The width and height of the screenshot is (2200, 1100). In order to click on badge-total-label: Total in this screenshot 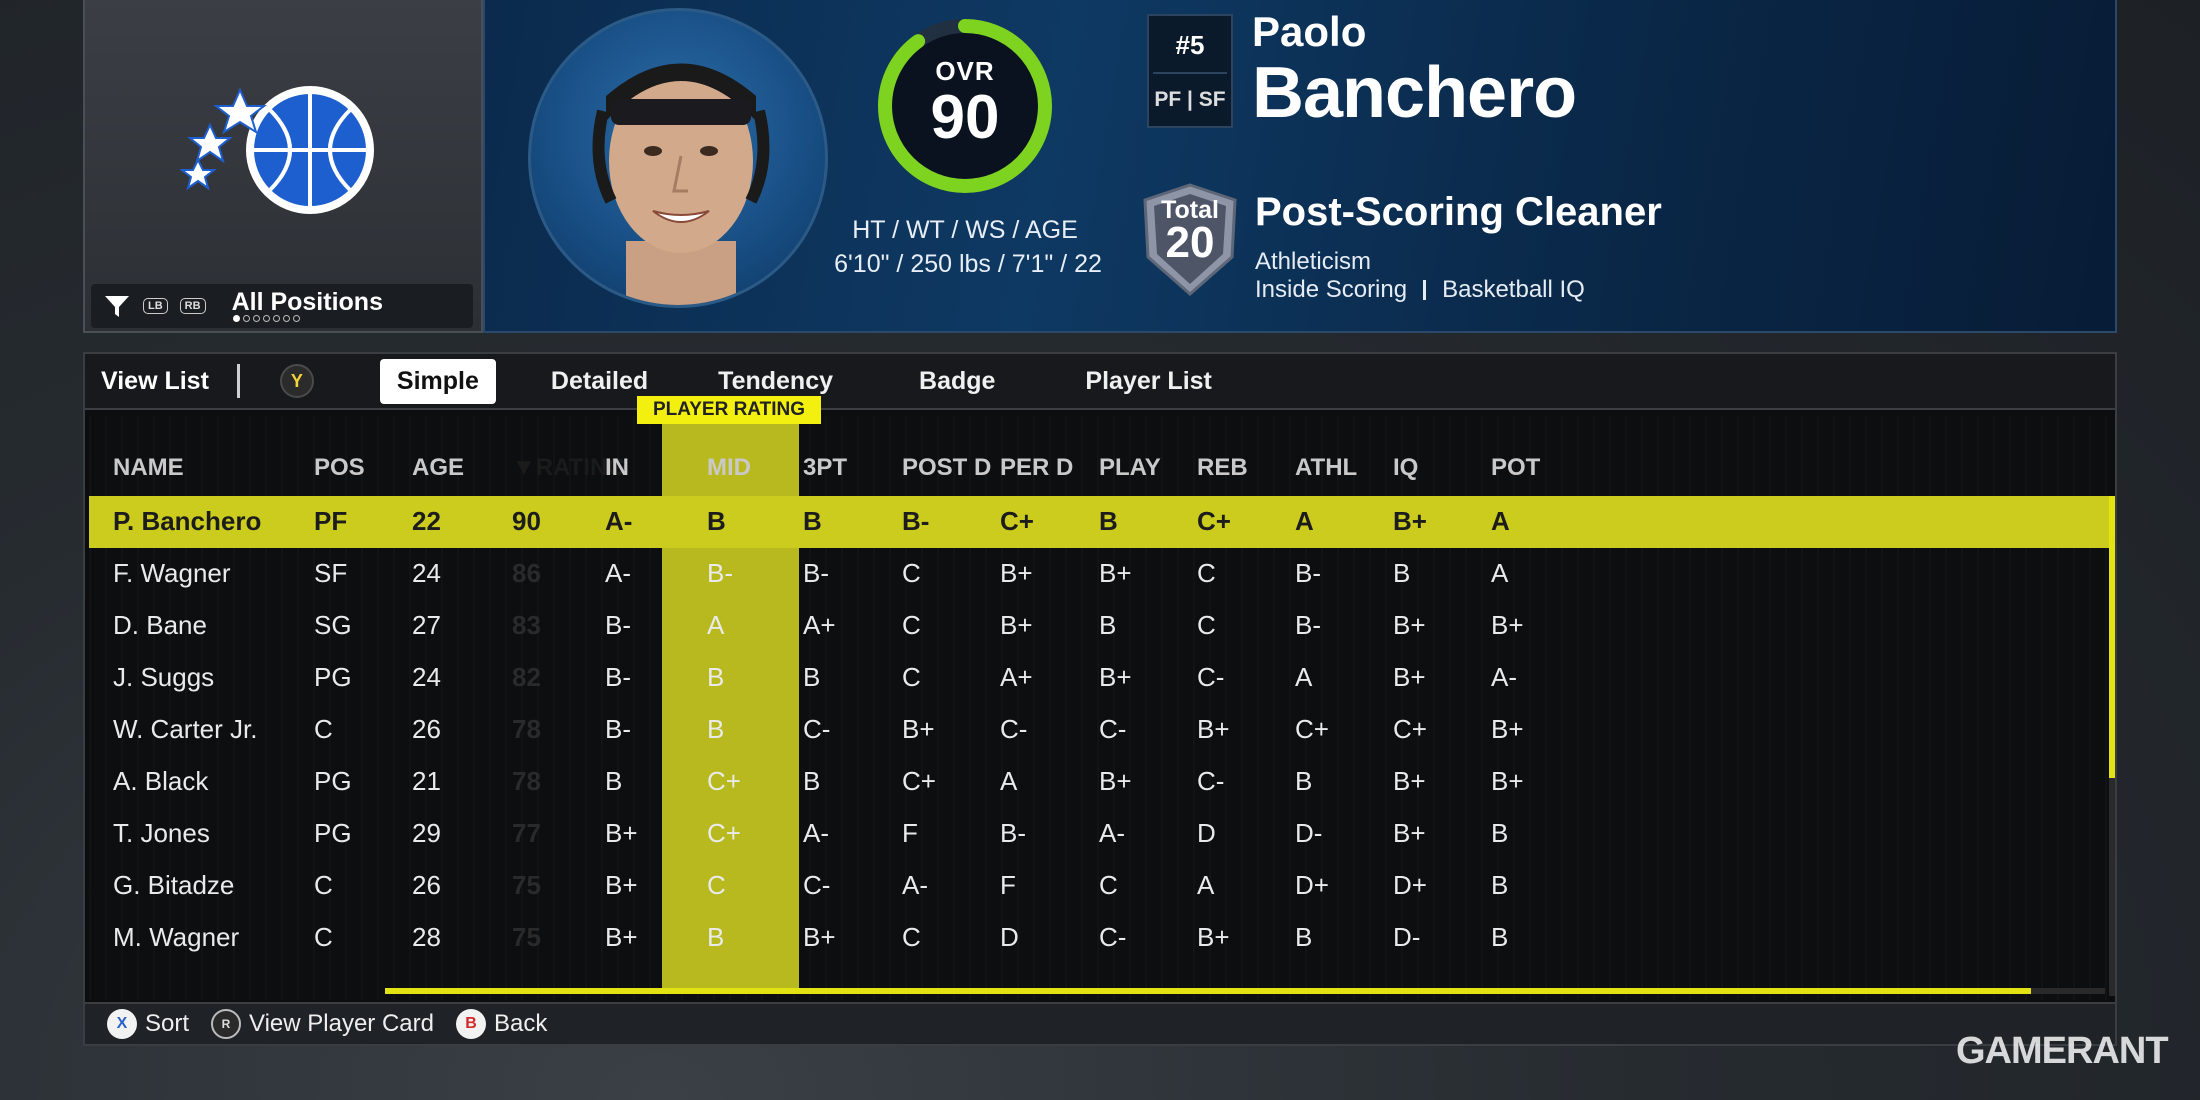, I will do `click(1190, 210)`.